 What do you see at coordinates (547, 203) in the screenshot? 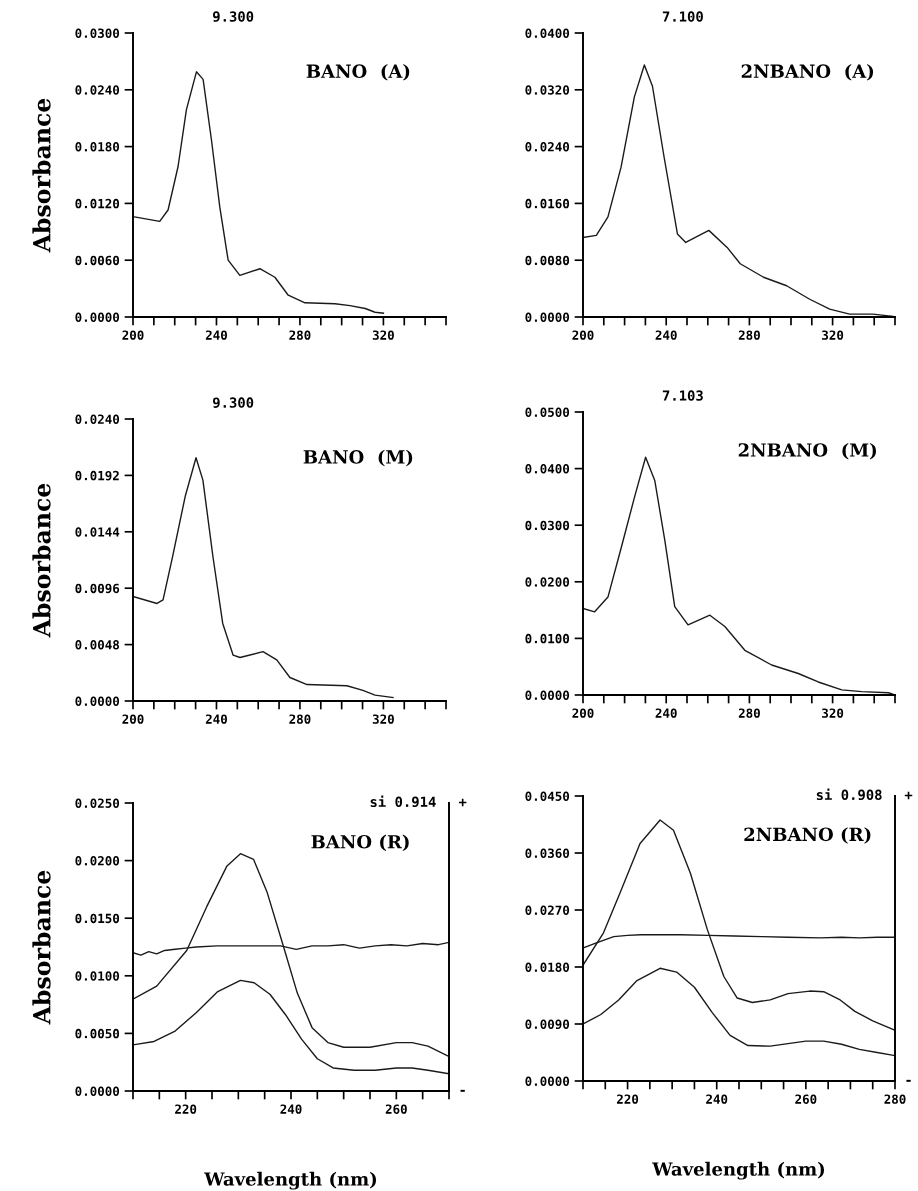
I see `y-tick-label: 0.0160` at bounding box center [547, 203].